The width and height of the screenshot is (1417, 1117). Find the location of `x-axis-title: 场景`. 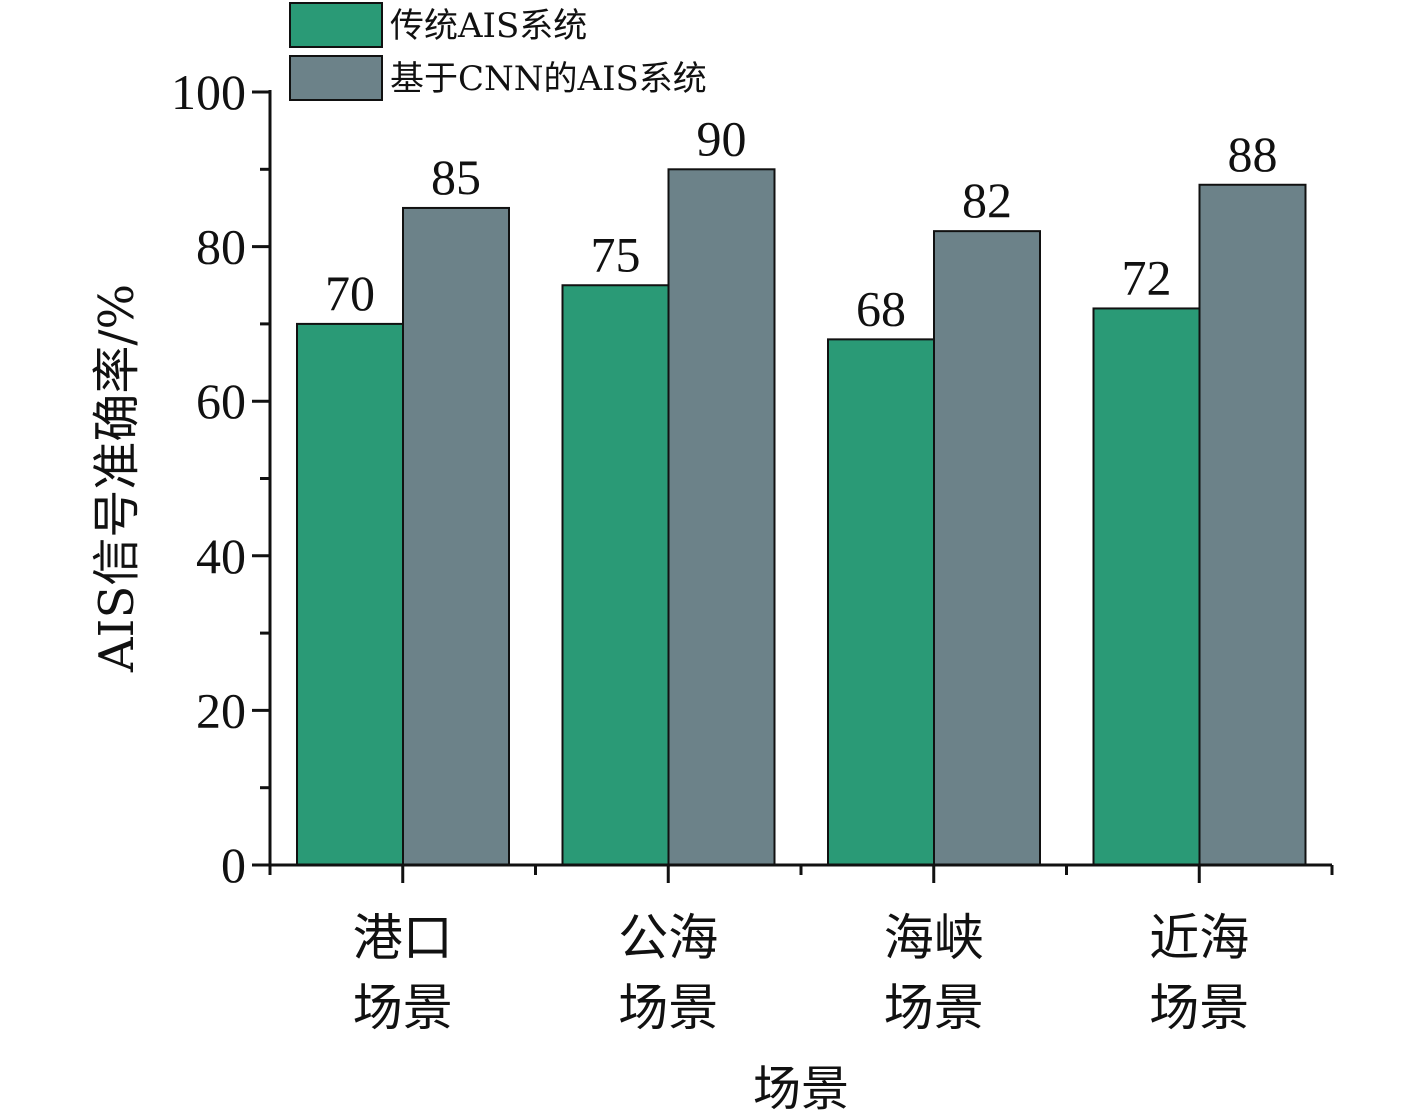

x-axis-title: 场景 is located at coordinates (801, 1089).